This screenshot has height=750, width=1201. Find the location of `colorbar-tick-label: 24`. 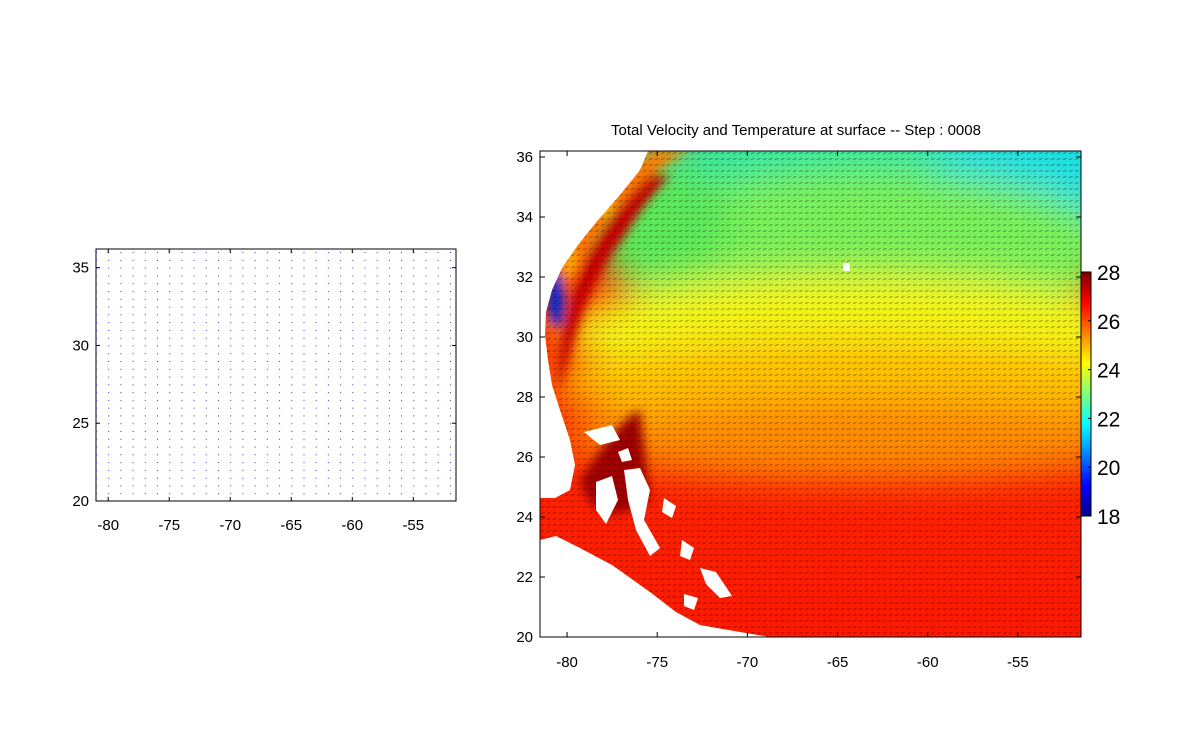

colorbar-tick-label: 24 is located at coordinates (1109, 371).